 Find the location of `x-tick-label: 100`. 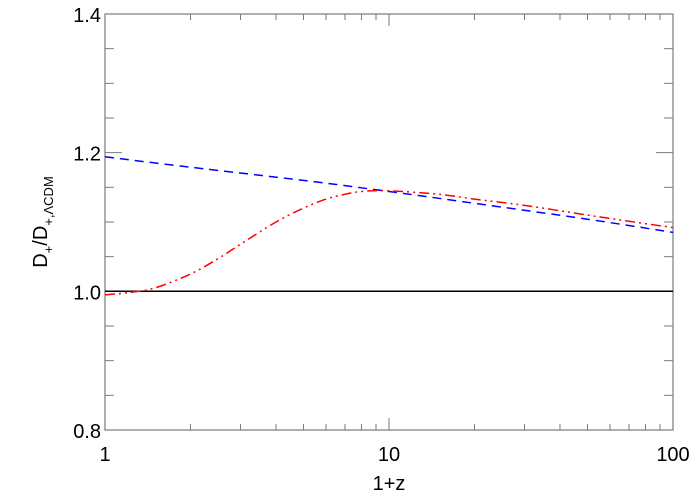

x-tick-label: 100 is located at coordinates (672, 455).